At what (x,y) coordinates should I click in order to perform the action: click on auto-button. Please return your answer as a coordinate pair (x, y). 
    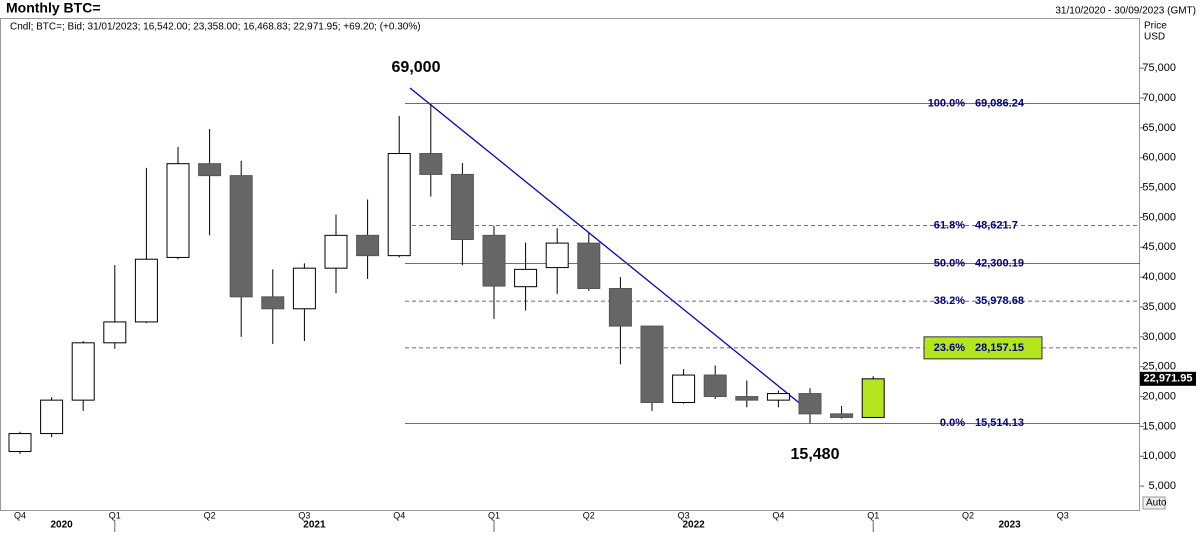
    Looking at the image, I should click on (1154, 503).